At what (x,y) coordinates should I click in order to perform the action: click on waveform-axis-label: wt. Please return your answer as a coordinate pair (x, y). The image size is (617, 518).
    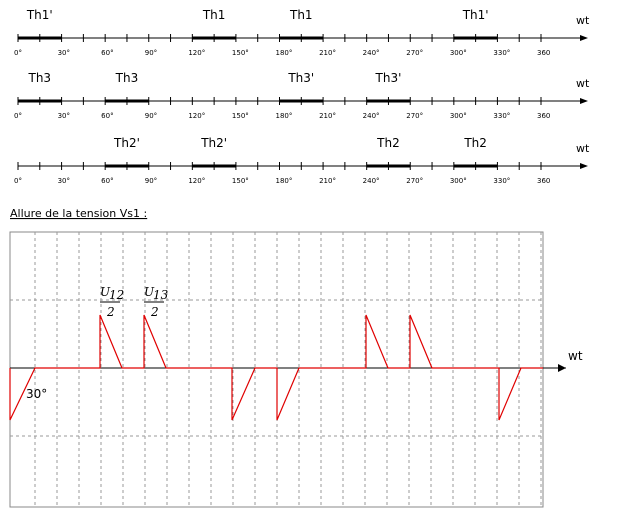
    Looking at the image, I should click on (575, 356).